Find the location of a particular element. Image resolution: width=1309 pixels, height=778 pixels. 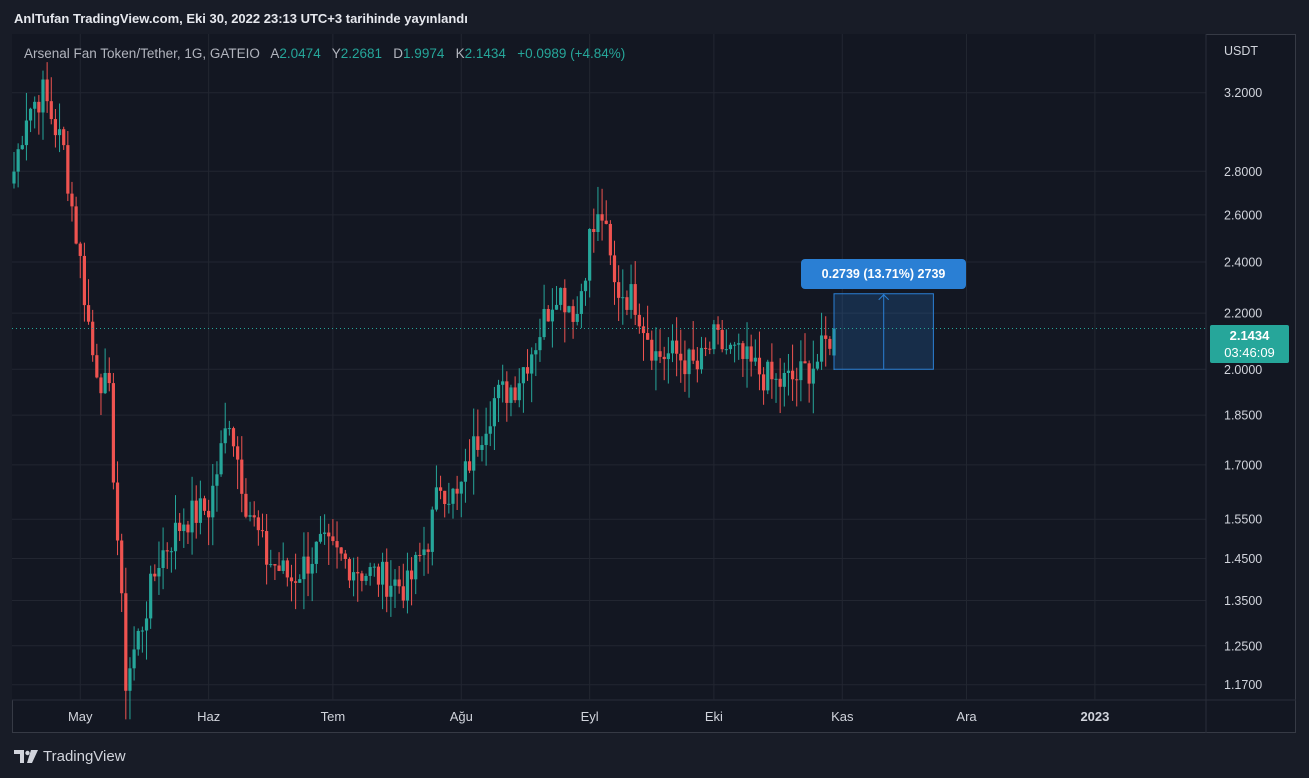

time-axis: MayHazTemAğuEylEkiKasAra2023Şu is located at coordinates (588, 716).